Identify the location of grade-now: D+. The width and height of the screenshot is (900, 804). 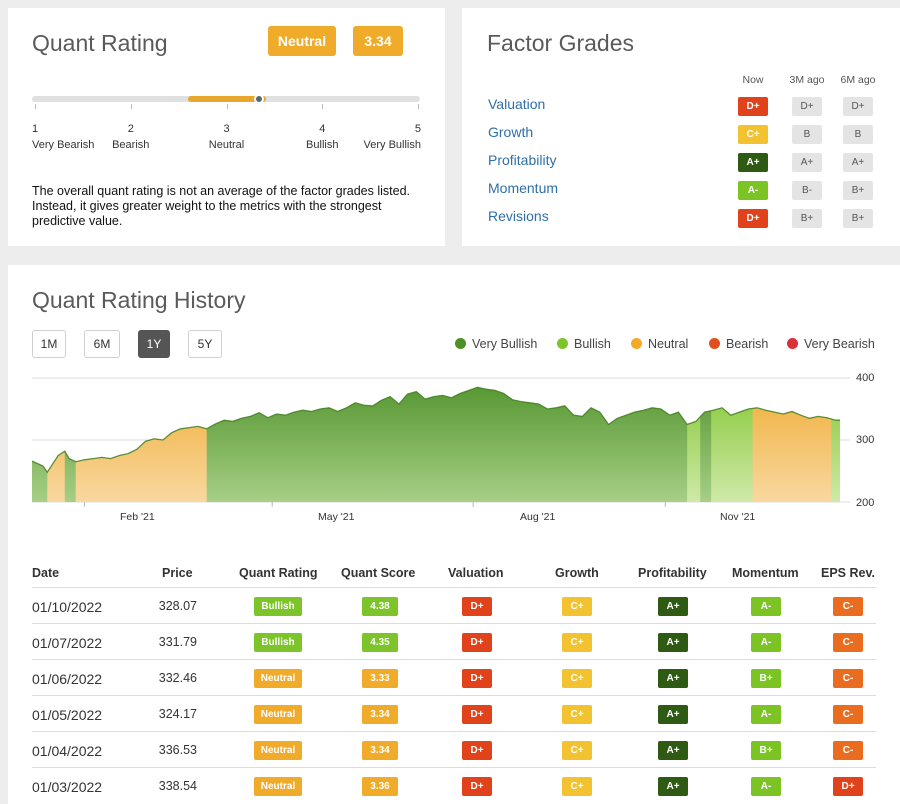
(753, 106).